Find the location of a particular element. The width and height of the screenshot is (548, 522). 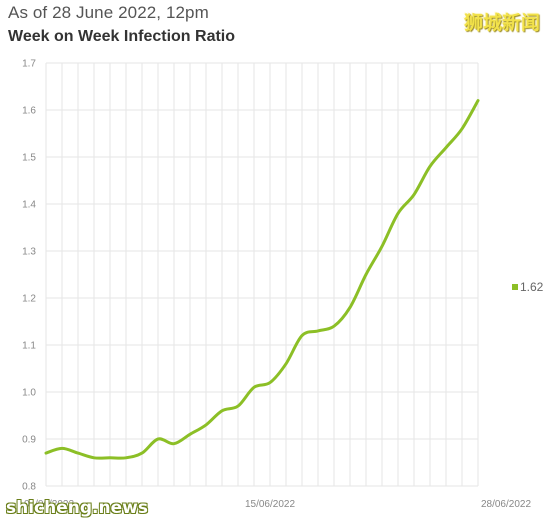

x-tick-label: 28/06/2022 is located at coordinates (506, 504).